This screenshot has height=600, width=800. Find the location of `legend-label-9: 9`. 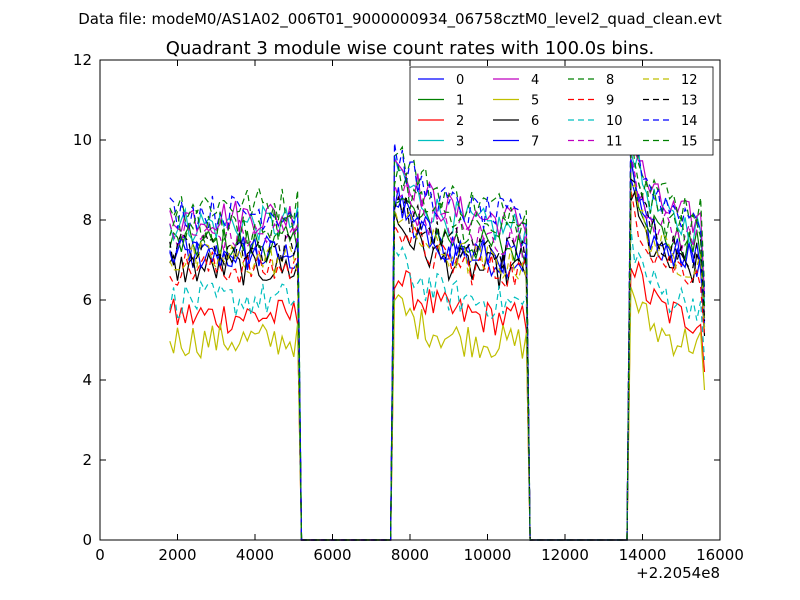

legend-label-9: 9 is located at coordinates (610, 101).